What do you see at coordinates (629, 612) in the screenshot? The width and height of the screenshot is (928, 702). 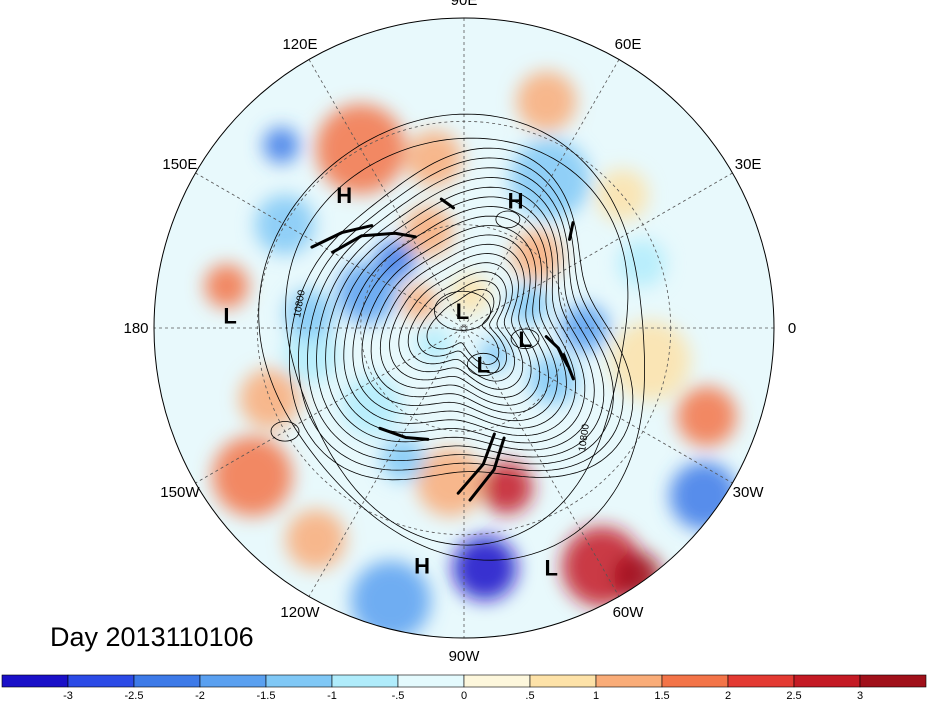 I see `longitude-label-lon-60w: 60W` at bounding box center [629, 612].